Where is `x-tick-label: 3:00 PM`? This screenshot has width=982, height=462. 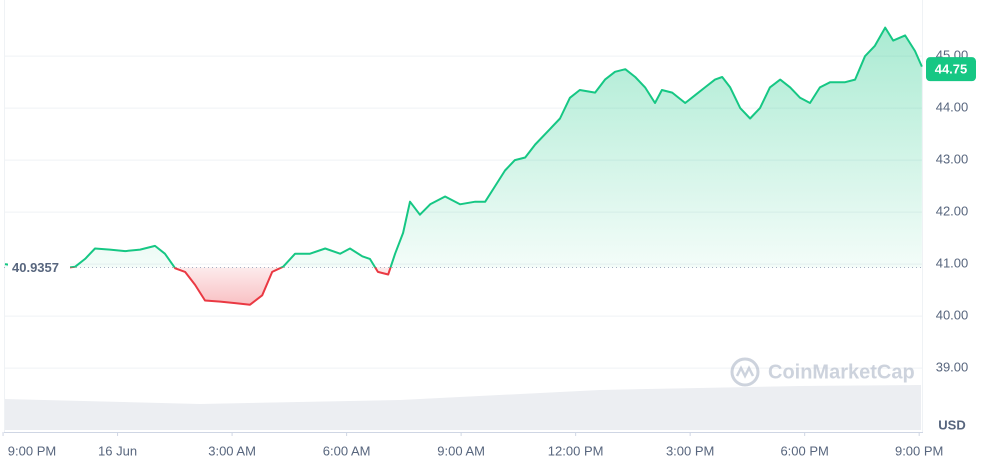
x-tick-label: 3:00 PM is located at coordinates (690, 450).